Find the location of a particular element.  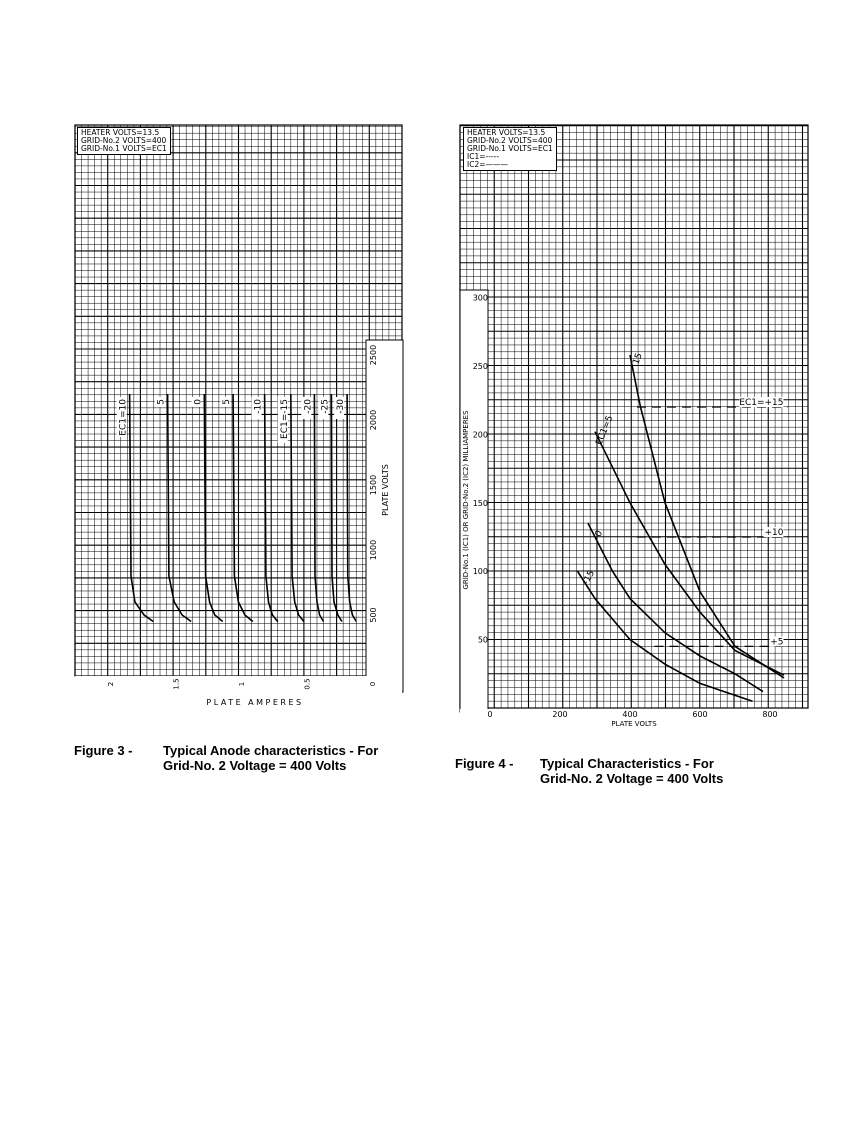

fig3-curve-label: 0 is located at coordinates (198, 402).